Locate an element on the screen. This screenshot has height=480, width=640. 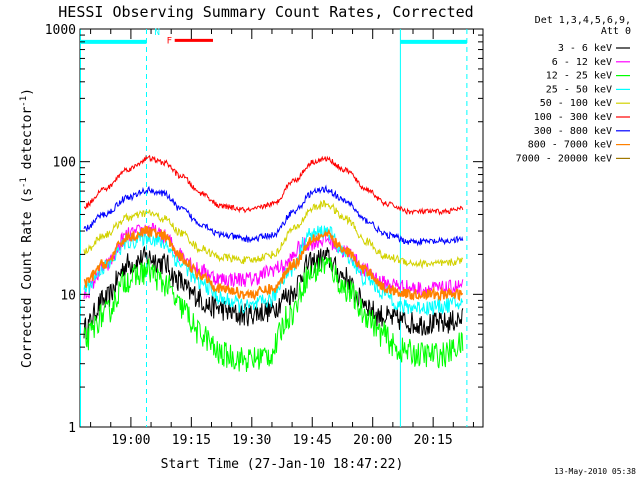
x-tick-label-1: 19:15 is located at coordinates (191, 440).